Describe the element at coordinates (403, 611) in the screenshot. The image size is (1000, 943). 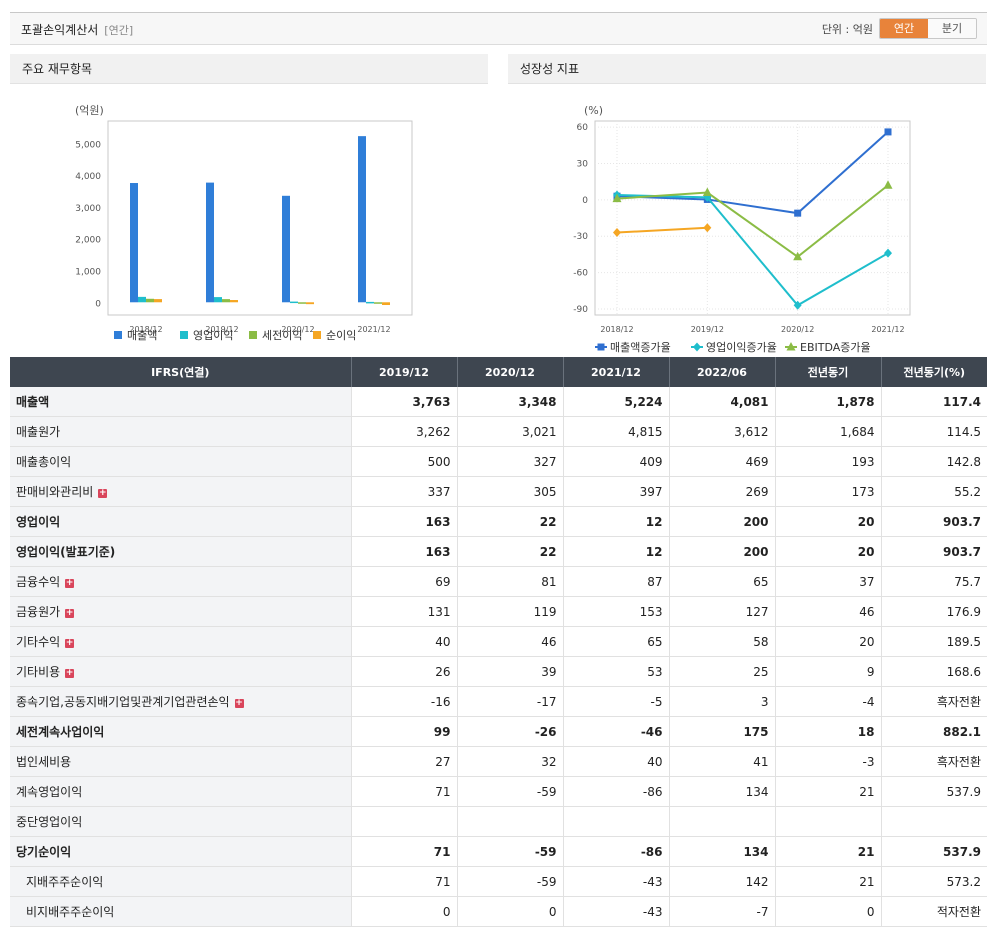
I see `table-cell: 131` at that location.